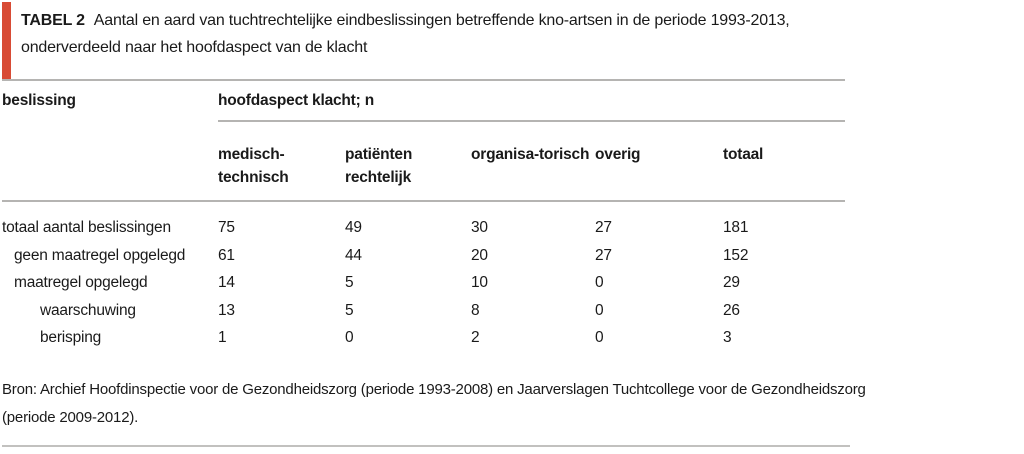  I want to click on table-number: TABEL 2, so click(53, 20).